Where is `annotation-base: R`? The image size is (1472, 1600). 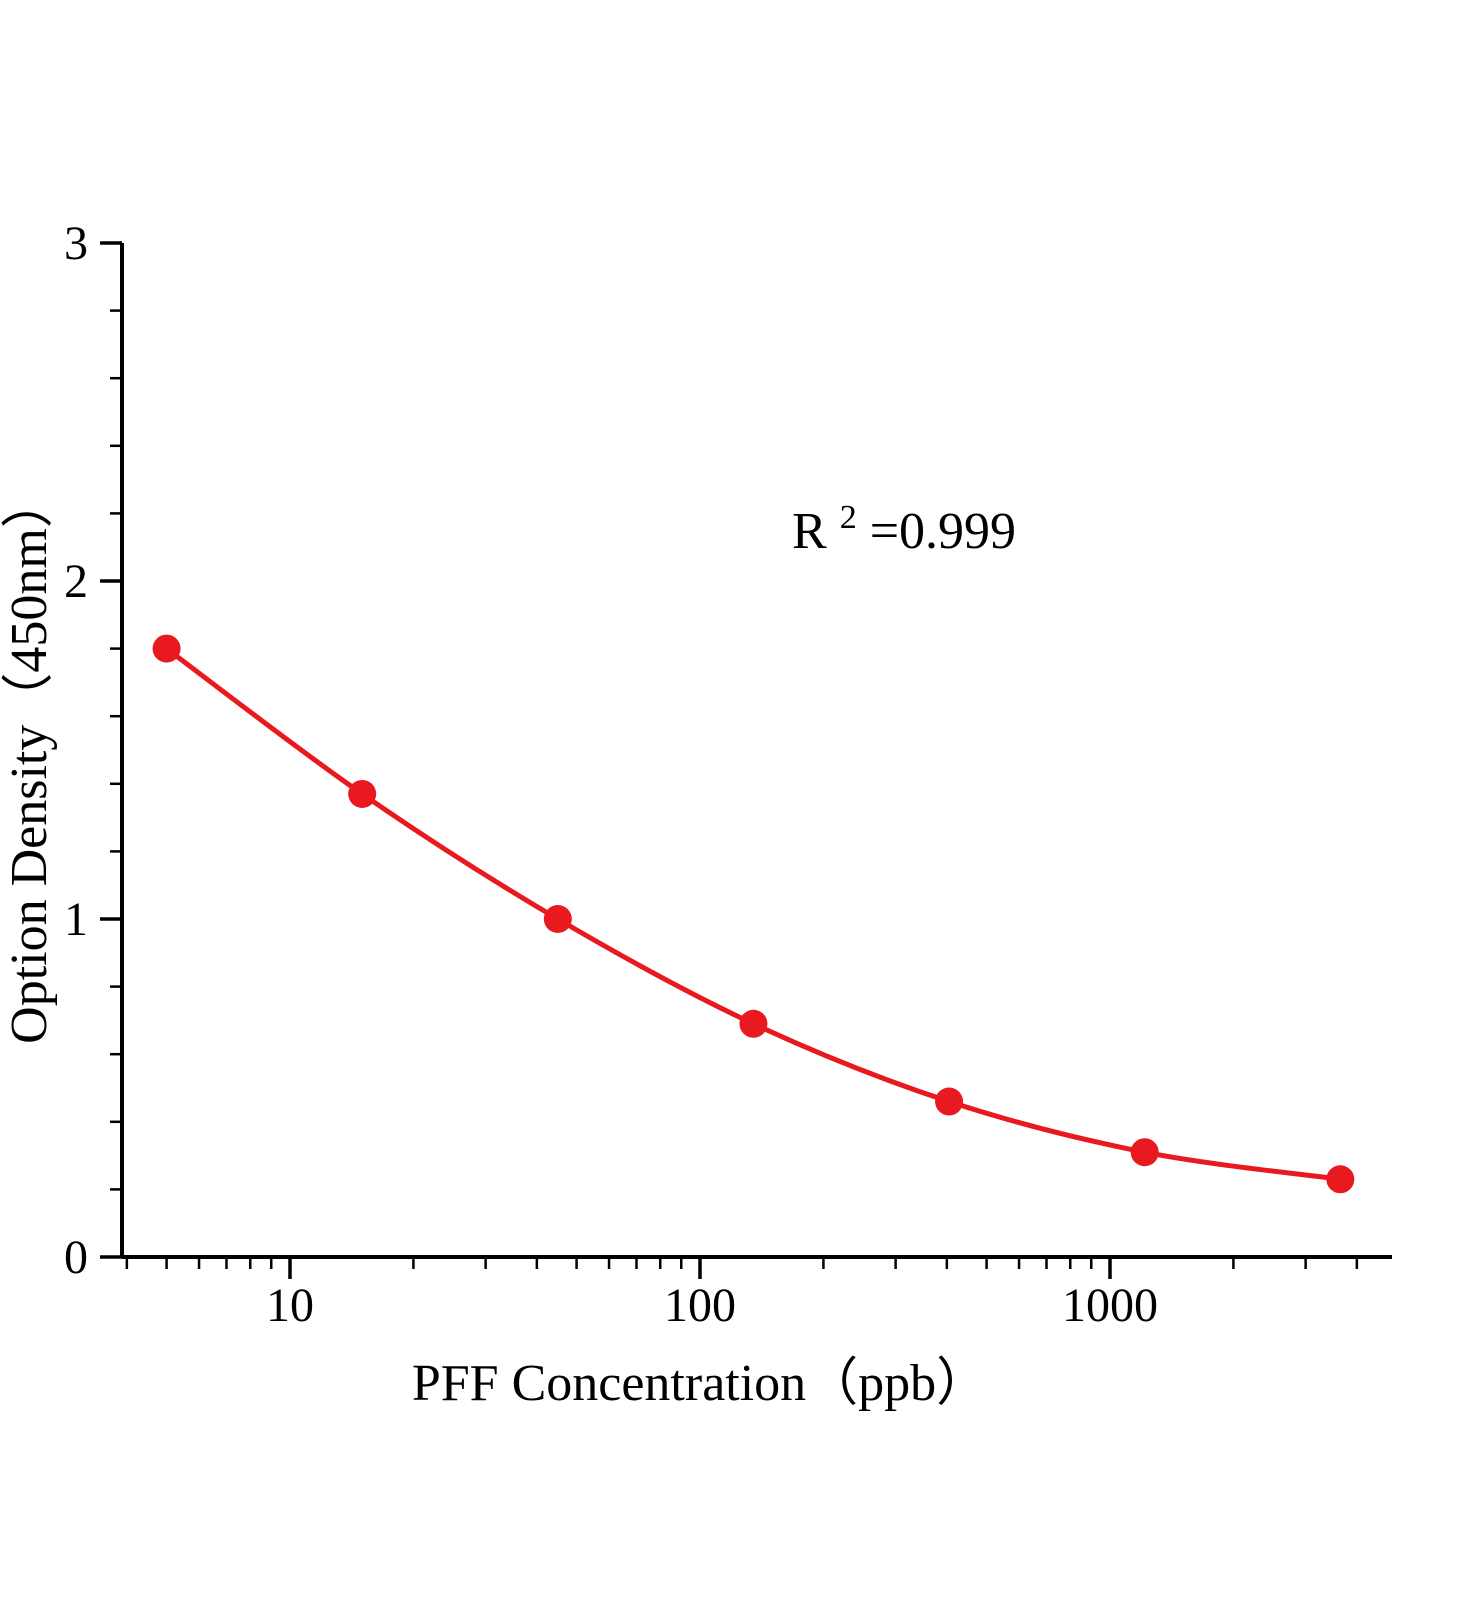 annotation-base: R is located at coordinates (809, 531).